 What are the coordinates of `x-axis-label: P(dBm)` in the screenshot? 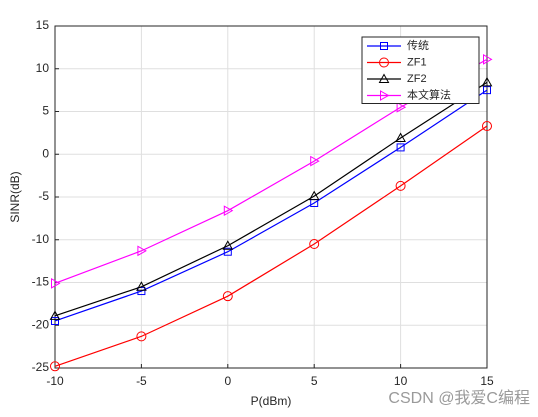 It's located at (271, 401).